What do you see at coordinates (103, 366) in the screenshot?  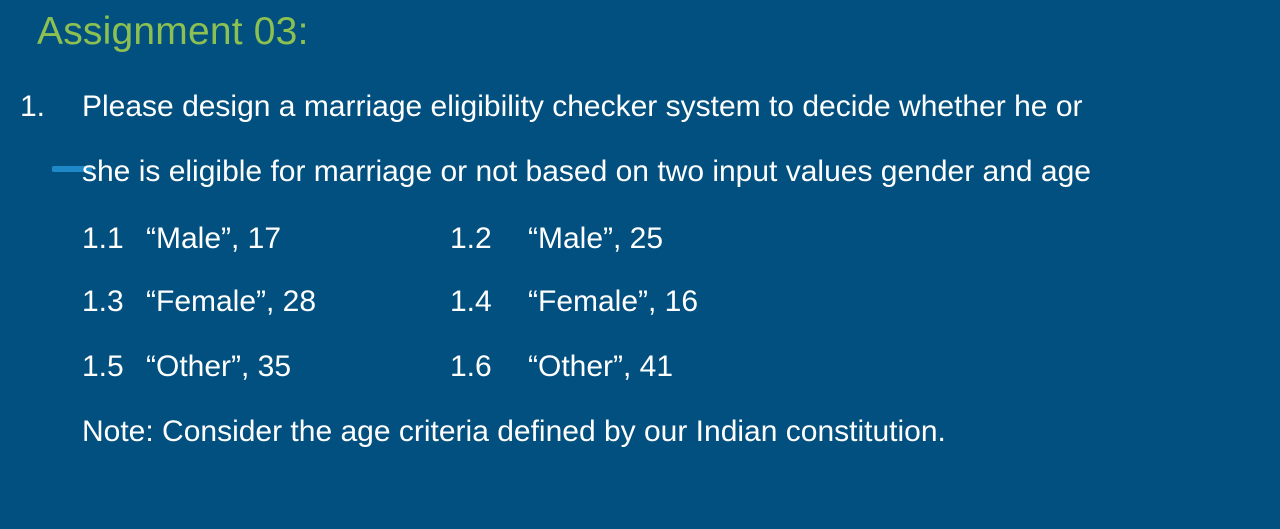 I see `test-case-number: 1.5` at bounding box center [103, 366].